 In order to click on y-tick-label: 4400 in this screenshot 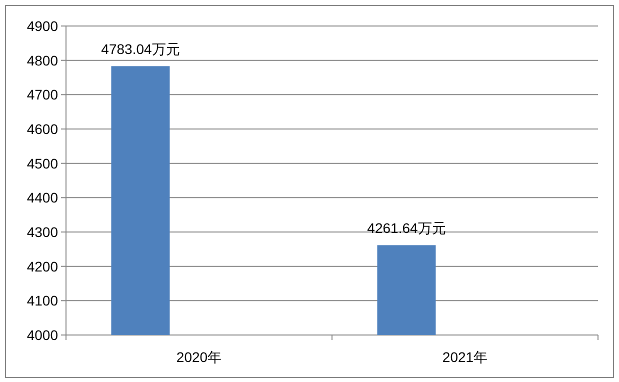, I will do `click(42, 198)`.